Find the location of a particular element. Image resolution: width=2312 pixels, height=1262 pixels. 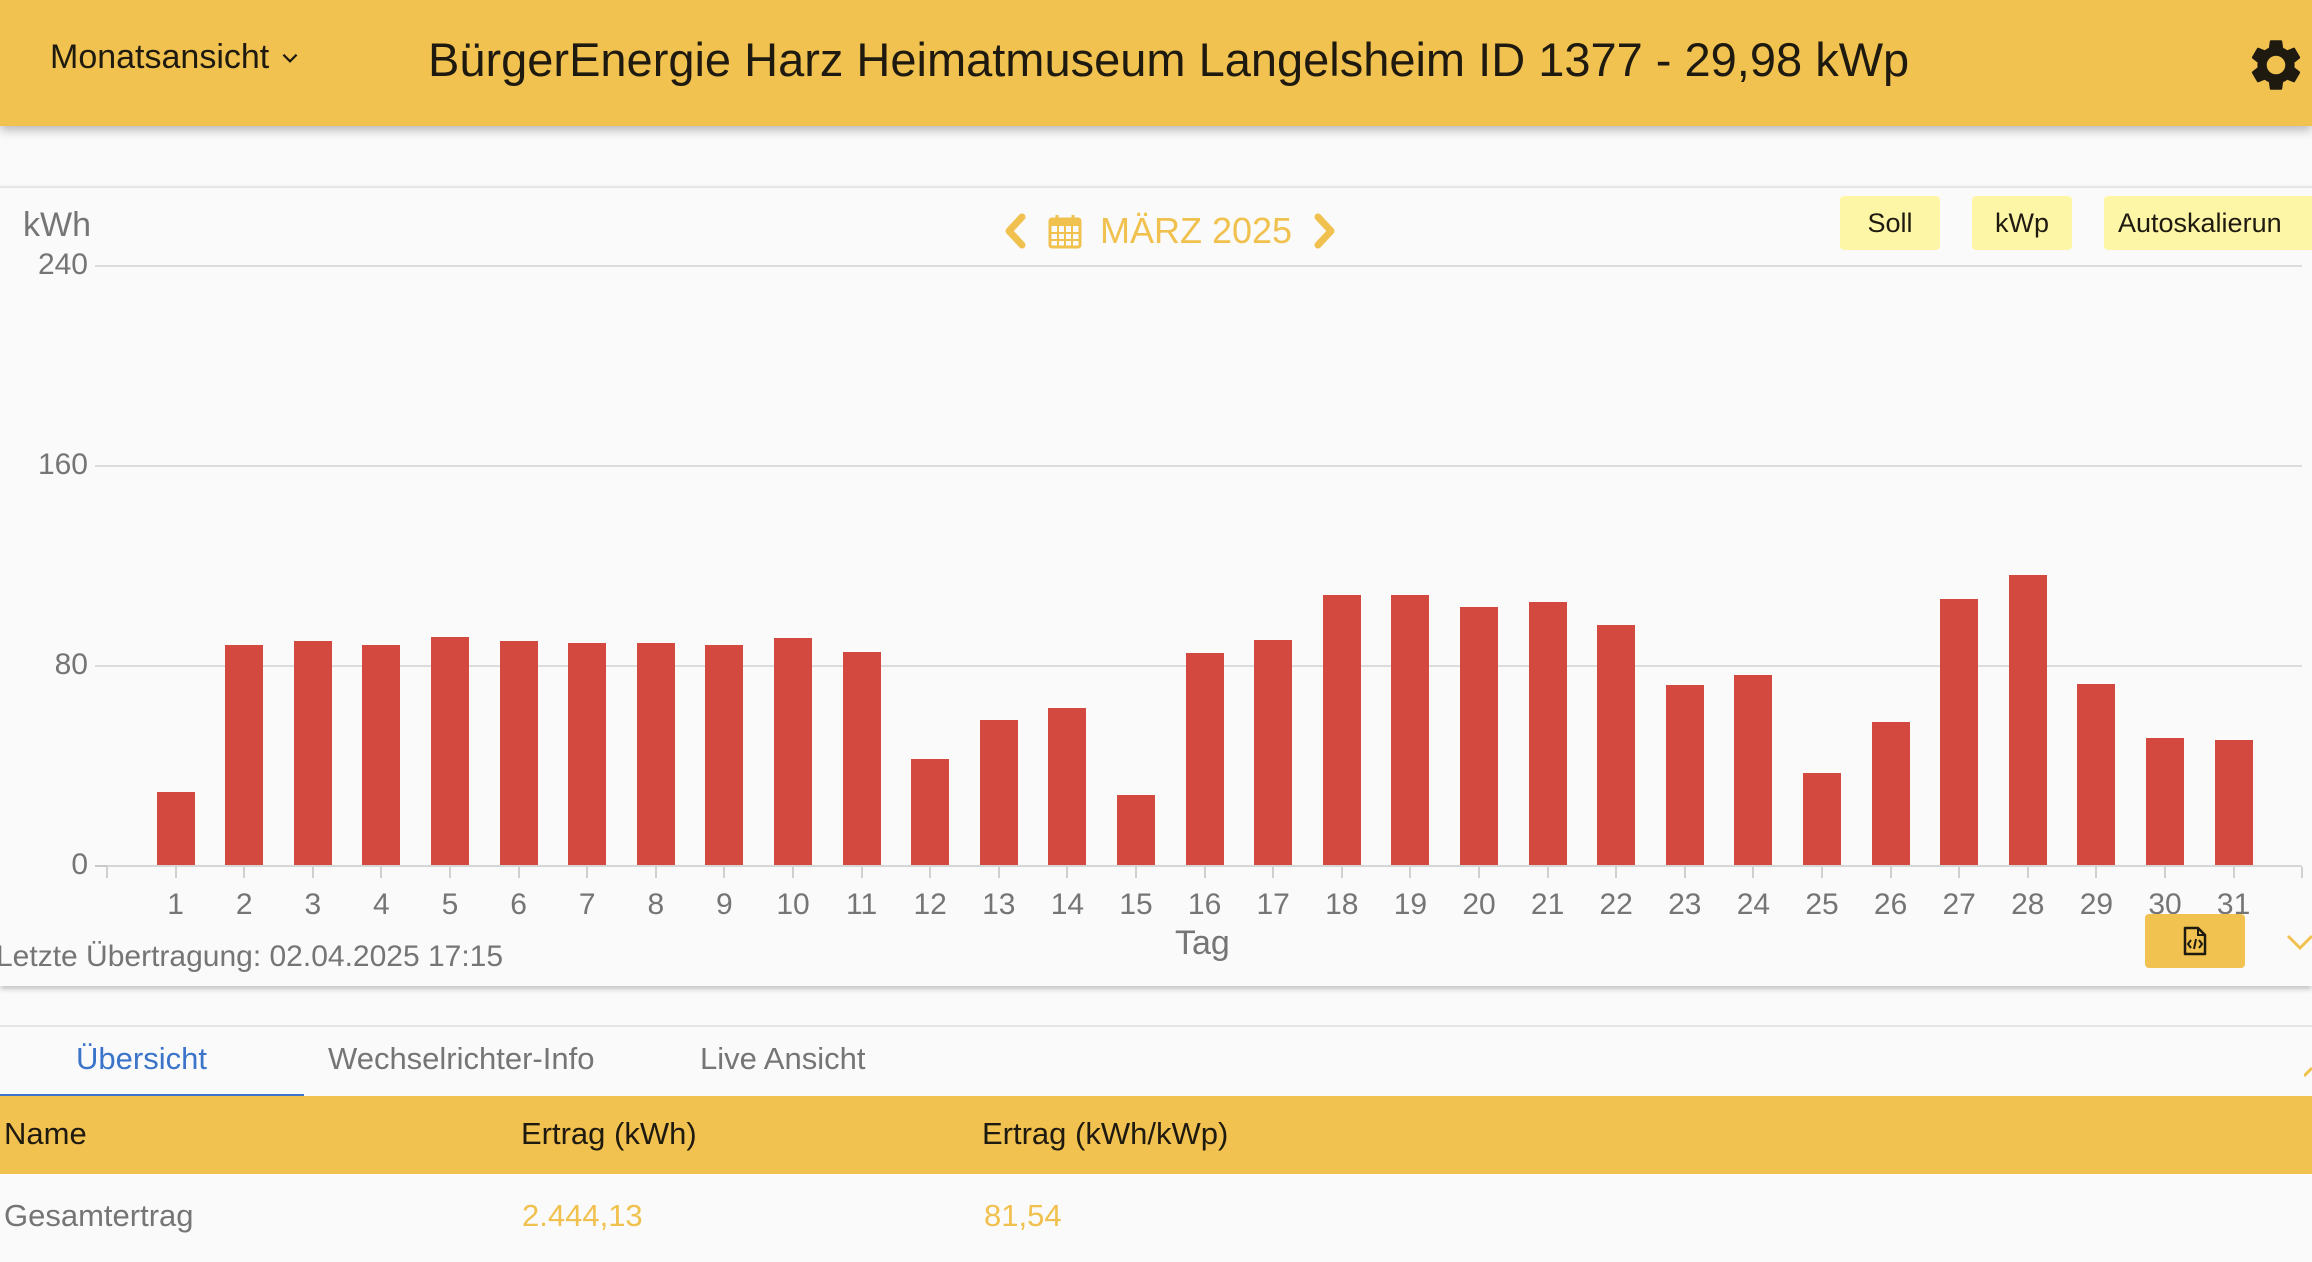

view-mode-dropdown: Monatsansicht is located at coordinates (175, 57).